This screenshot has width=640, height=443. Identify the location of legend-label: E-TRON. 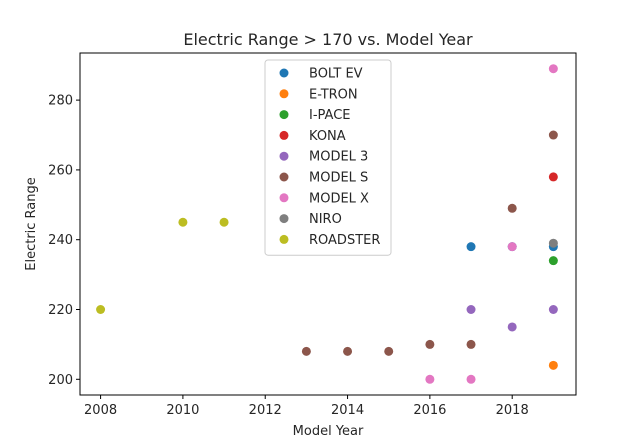
(333, 94).